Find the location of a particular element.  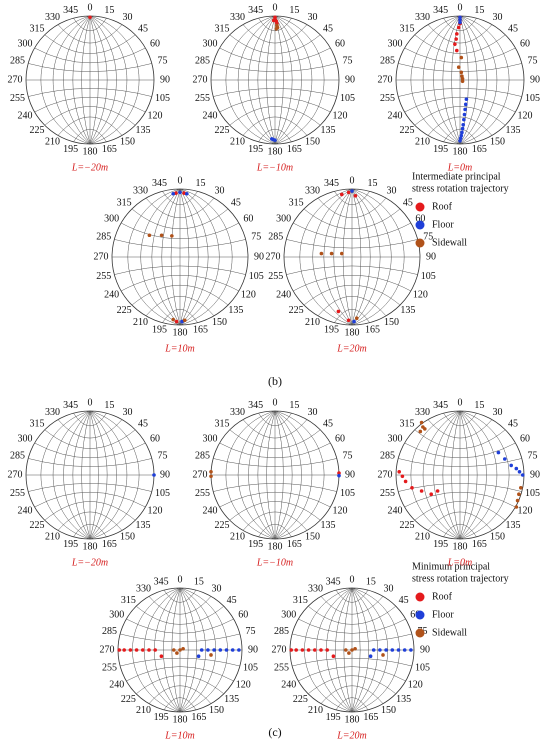

legend-swatch is located at coordinates (420, 243).